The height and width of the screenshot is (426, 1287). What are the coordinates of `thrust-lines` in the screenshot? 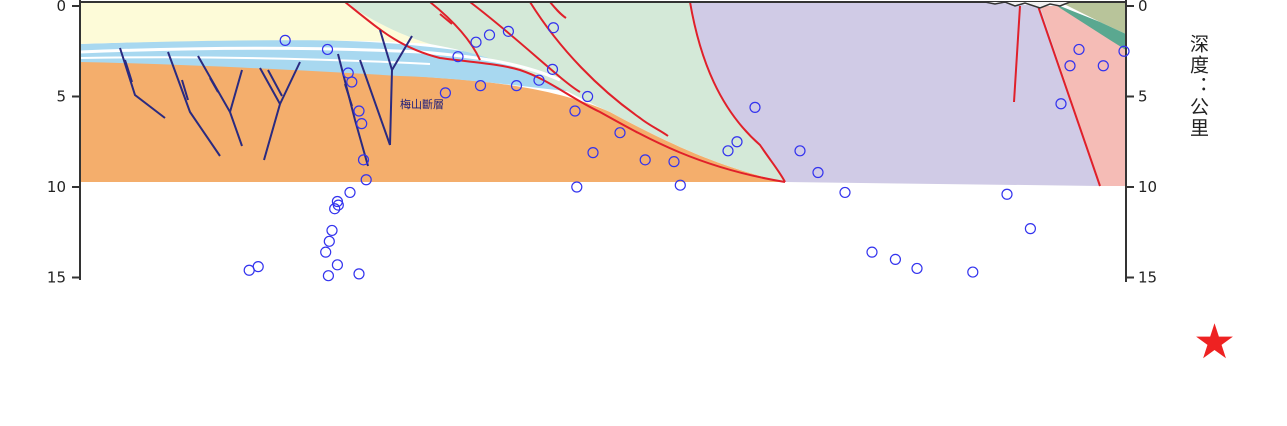 It's located at (266, 98).